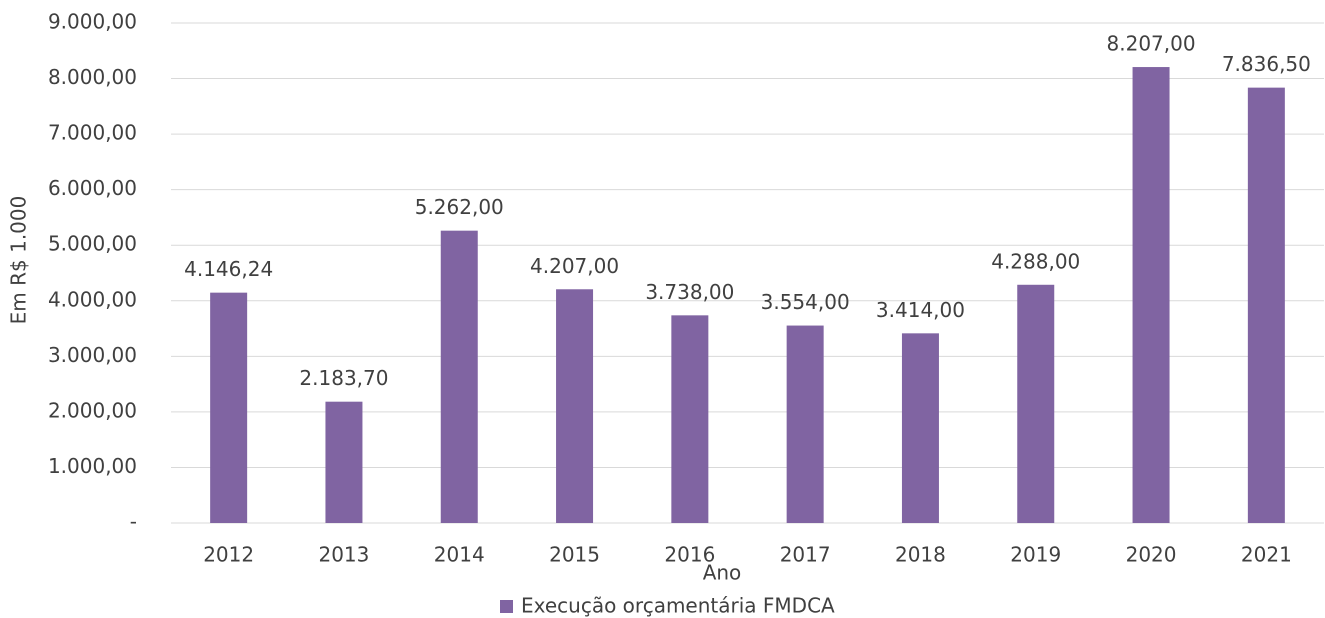  I want to click on y-tick-label: 5.000,00, so click(92, 244).